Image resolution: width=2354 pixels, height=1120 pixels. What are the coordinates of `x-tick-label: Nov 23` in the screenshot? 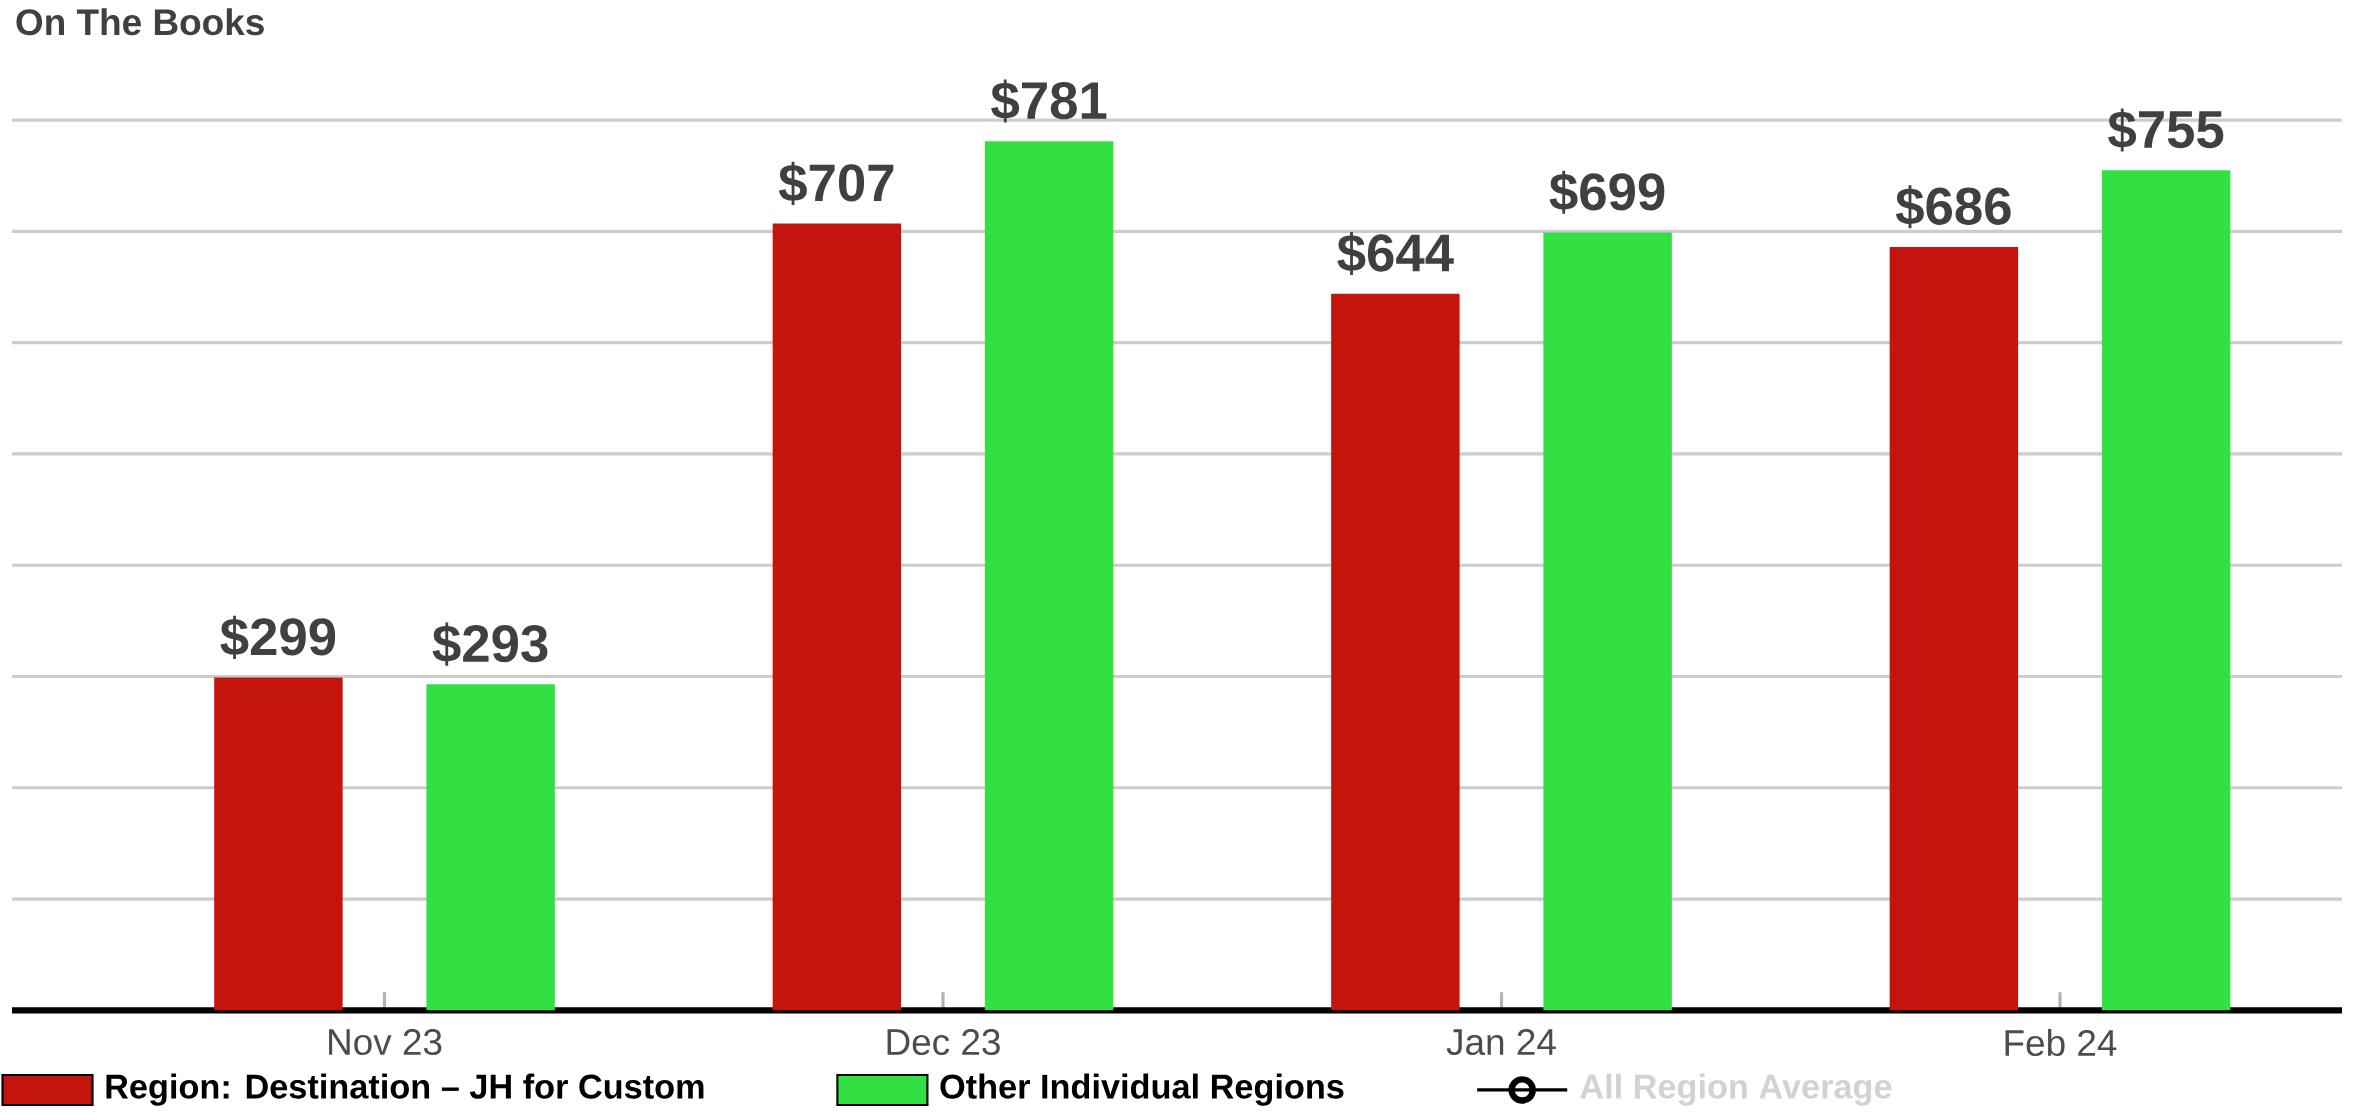 It's located at (385, 1042).